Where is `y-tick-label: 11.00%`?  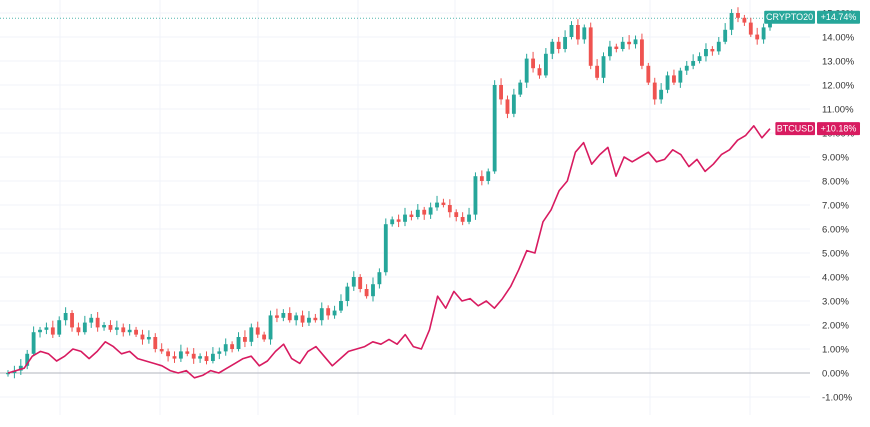
y-tick-label: 11.00% is located at coordinates (838, 110).